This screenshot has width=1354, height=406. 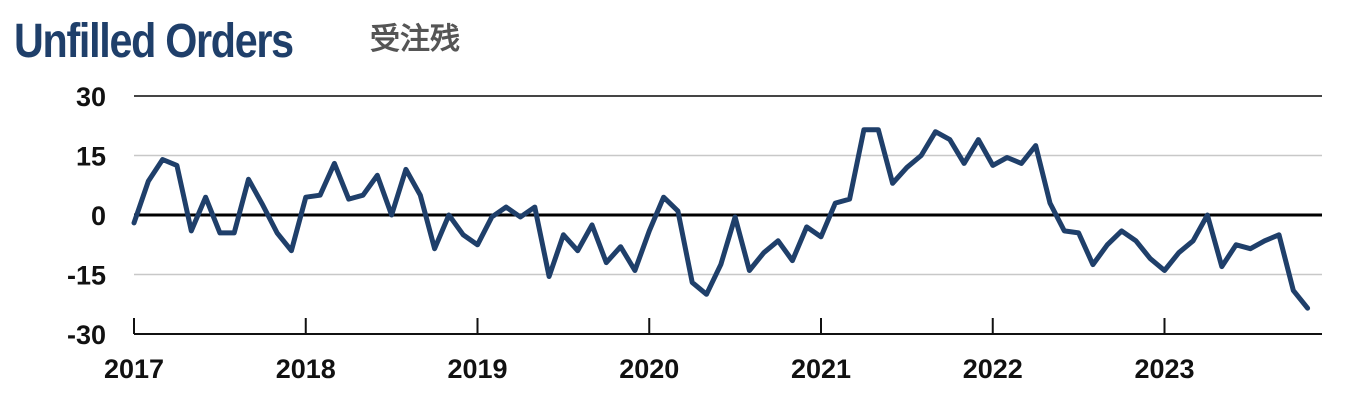 I want to click on x-tick-label: 2021, so click(x=821, y=369).